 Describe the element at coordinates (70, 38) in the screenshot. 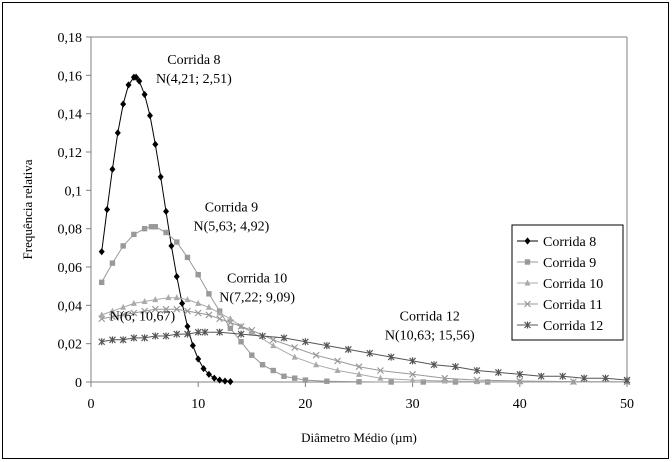

I see `y-tick-label: 0,18` at that location.